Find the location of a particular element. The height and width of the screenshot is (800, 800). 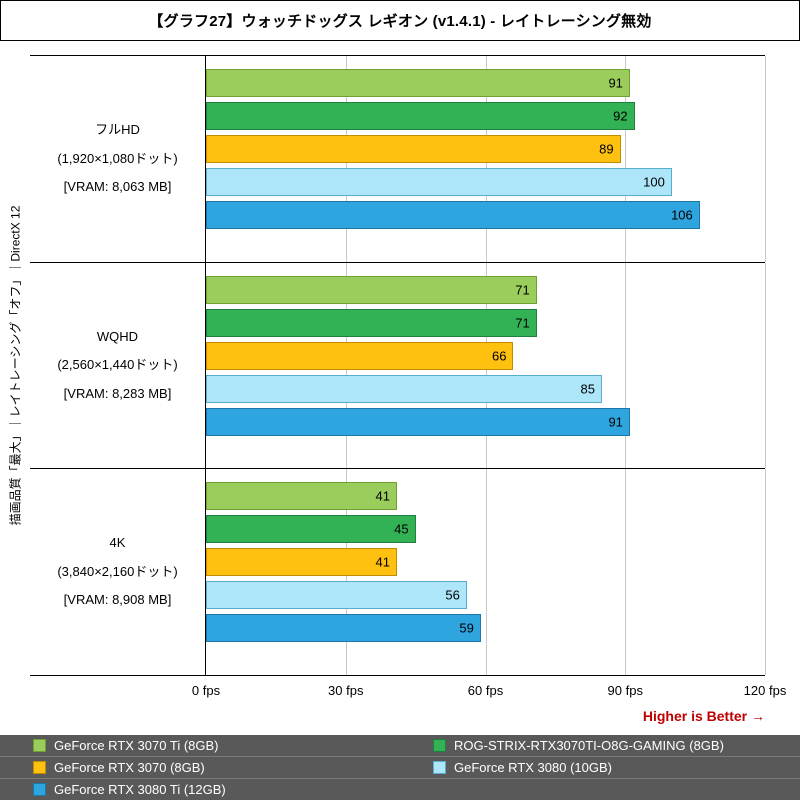

bar-value-label: 106 is located at coordinates (682, 215).